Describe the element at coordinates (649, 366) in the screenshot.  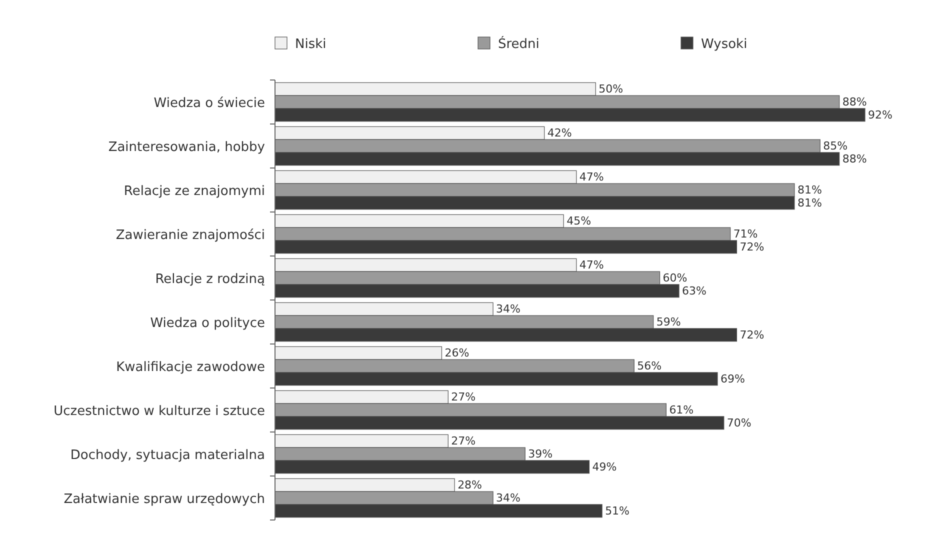
I see `data-label: 56%` at that location.